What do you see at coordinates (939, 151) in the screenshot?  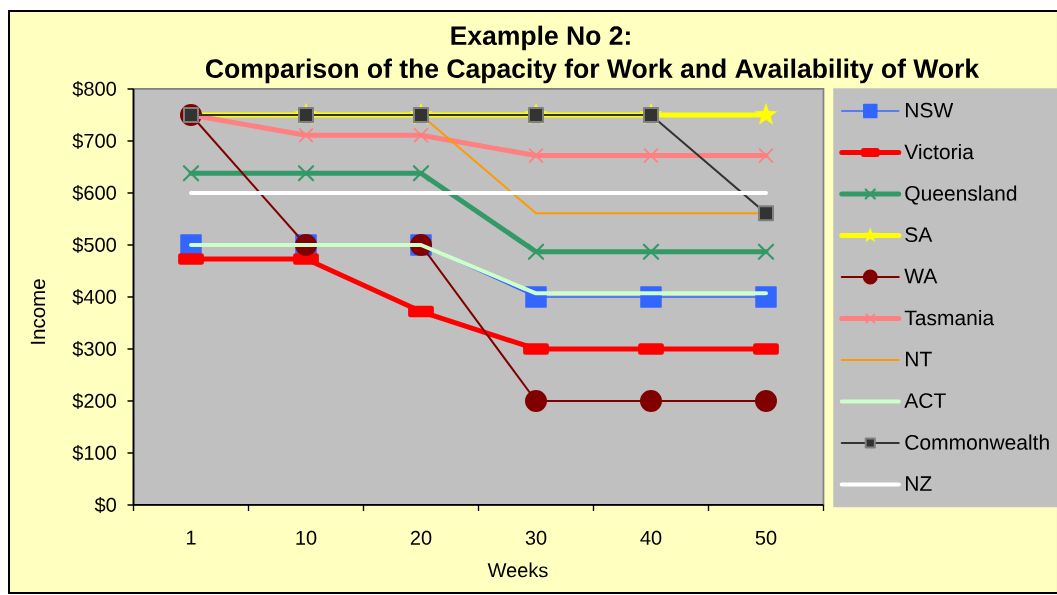 I see `legend-label: Victoria` at bounding box center [939, 151].